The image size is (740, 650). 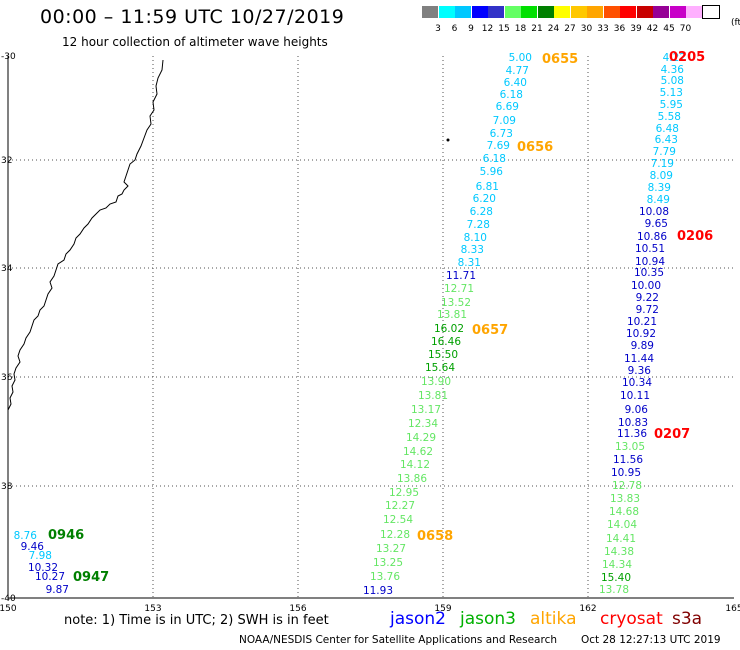 I want to click on track-a-value: 13.90, so click(x=436, y=382).